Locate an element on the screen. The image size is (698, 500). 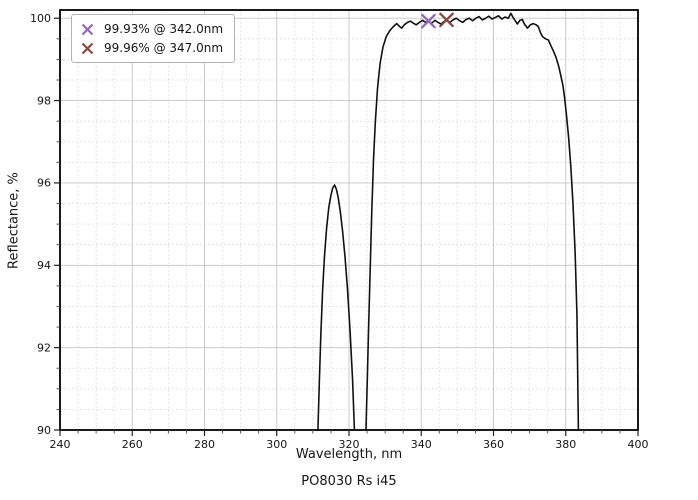
y-tick-label: 98 is located at coordinates (44, 100).